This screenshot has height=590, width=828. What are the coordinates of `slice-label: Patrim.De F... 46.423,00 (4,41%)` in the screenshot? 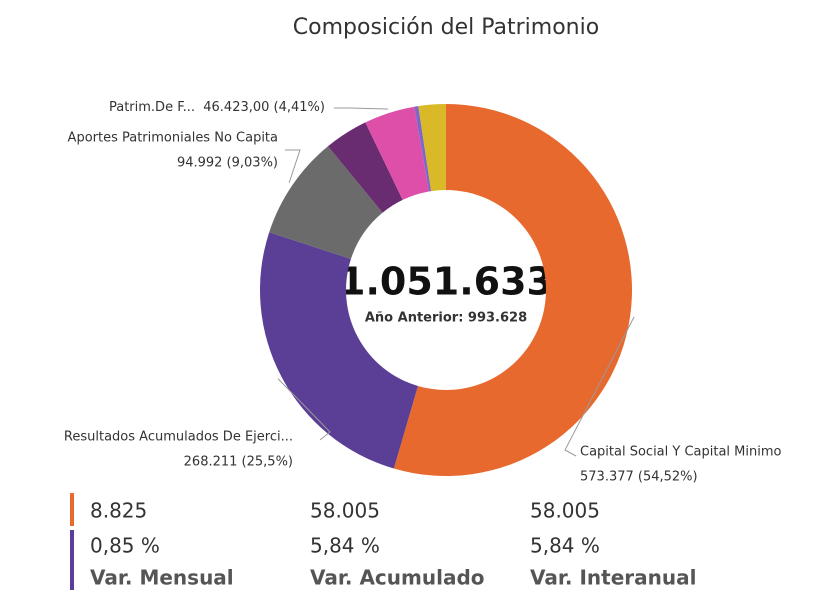 It's located at (217, 107).